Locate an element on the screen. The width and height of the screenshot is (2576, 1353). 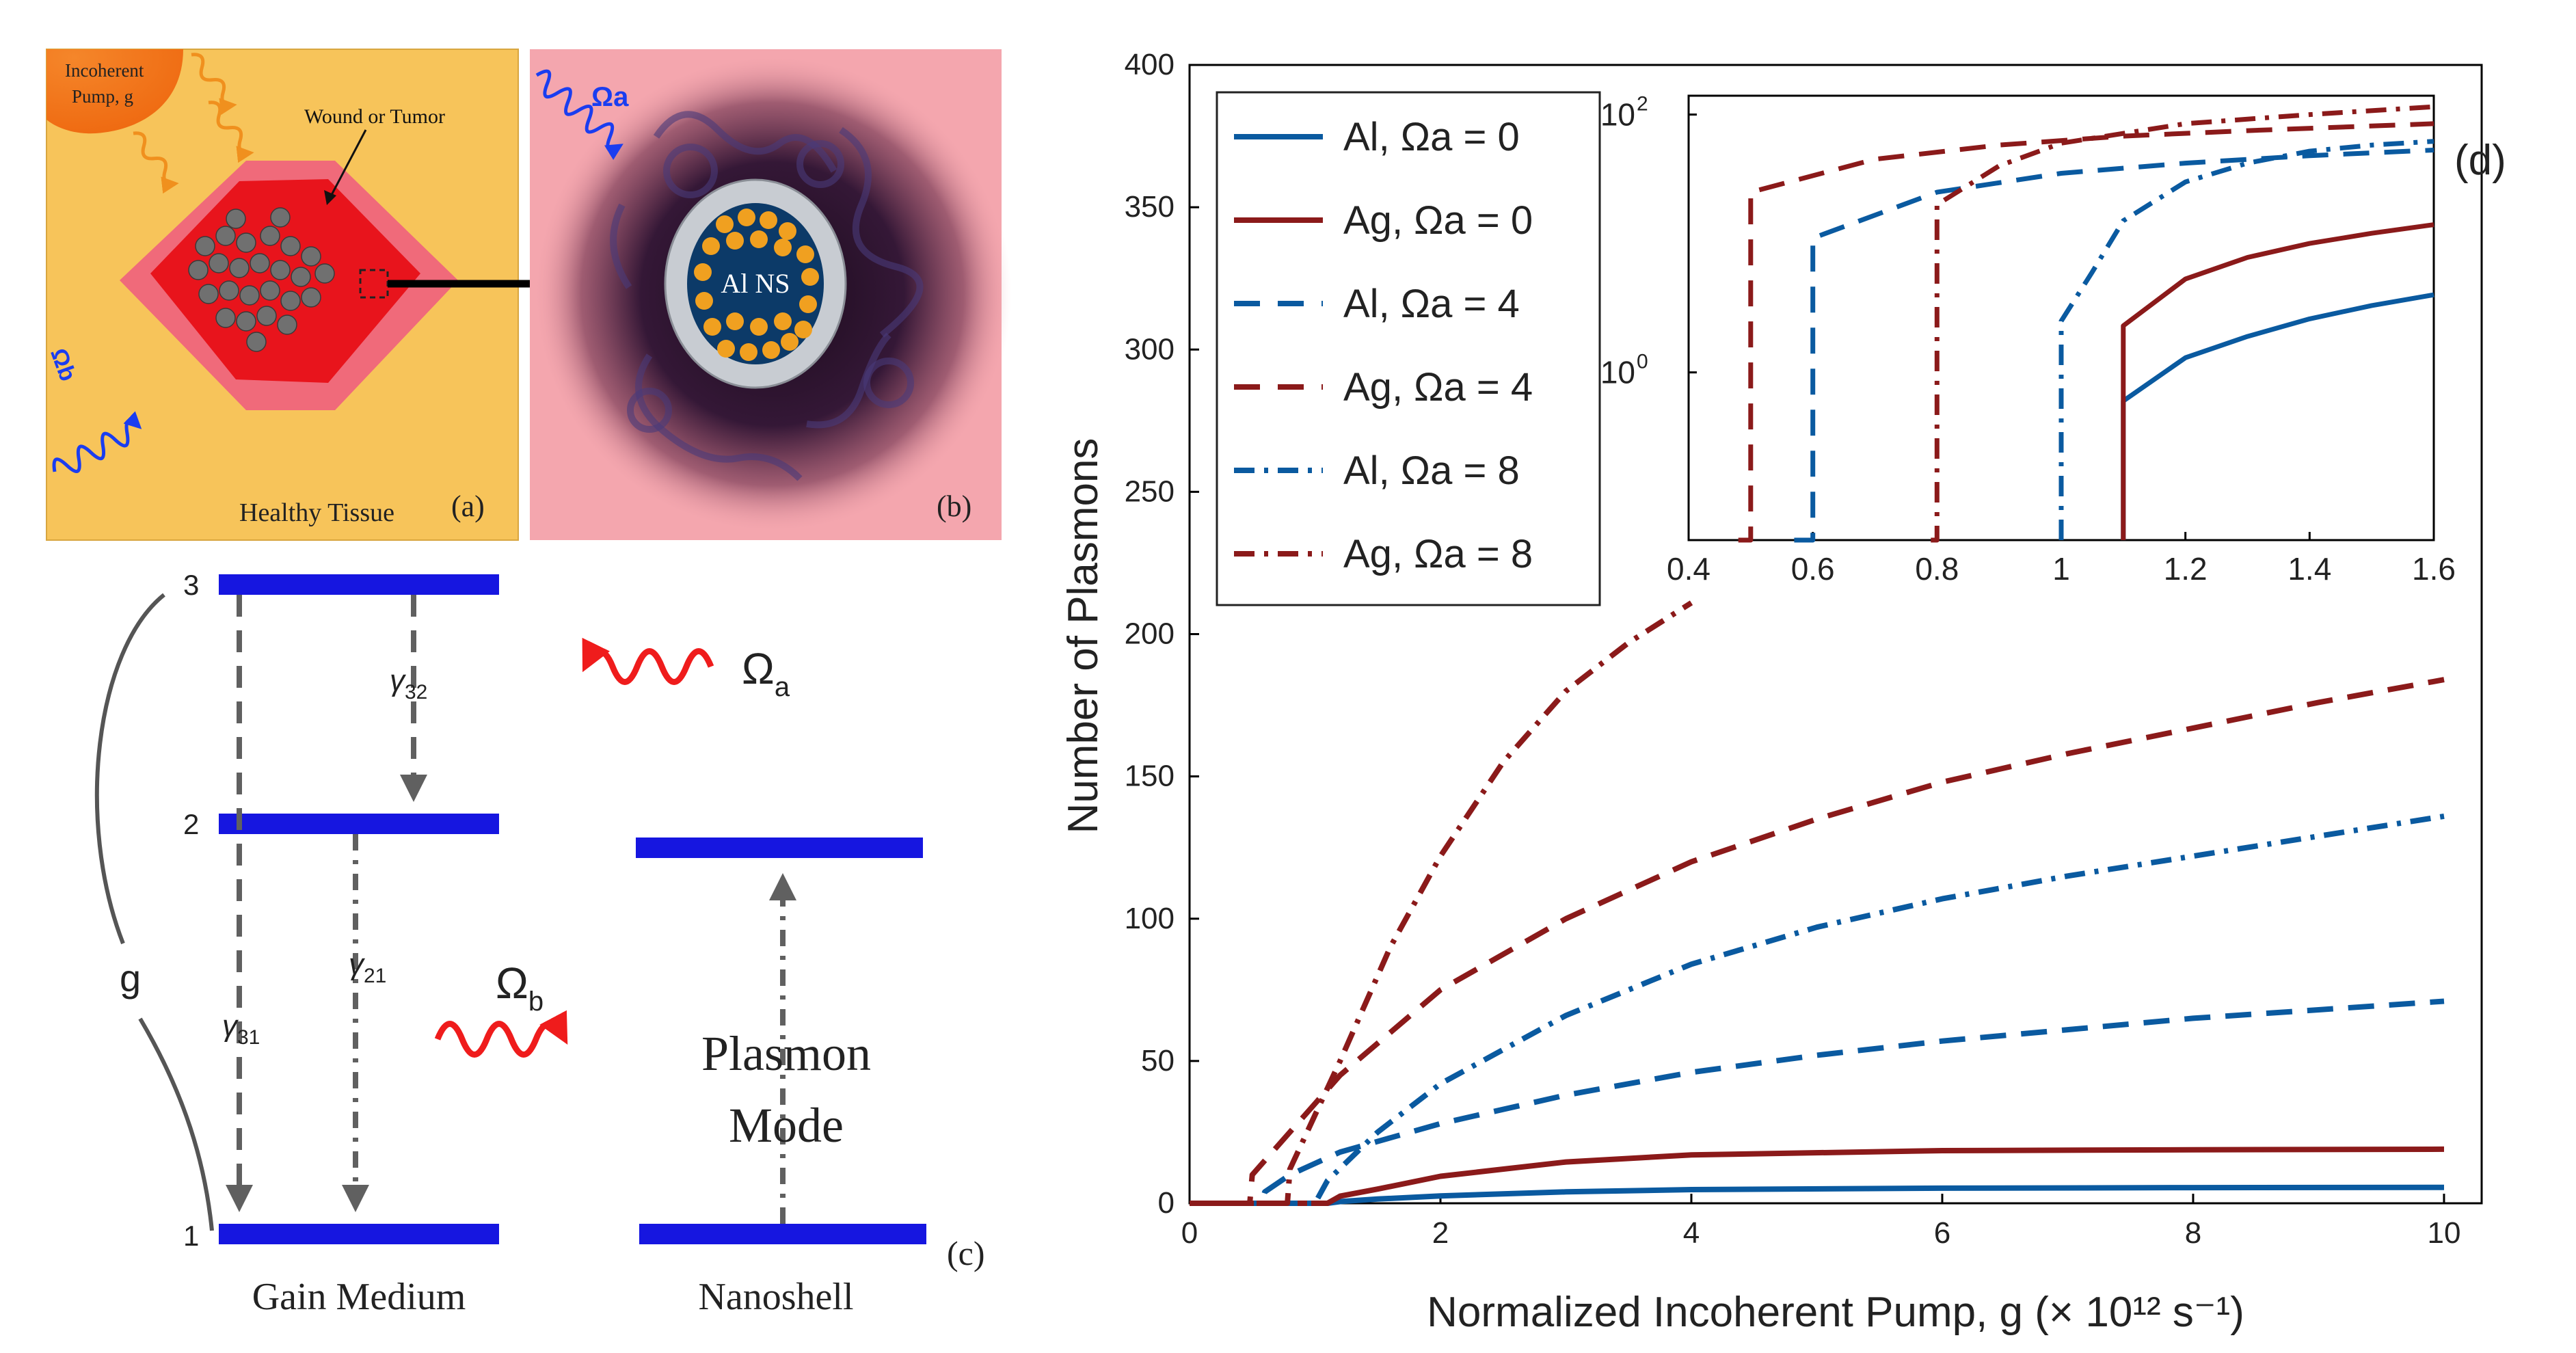
inset-series-line-ag-dashdot is located at coordinates (2182, 323).